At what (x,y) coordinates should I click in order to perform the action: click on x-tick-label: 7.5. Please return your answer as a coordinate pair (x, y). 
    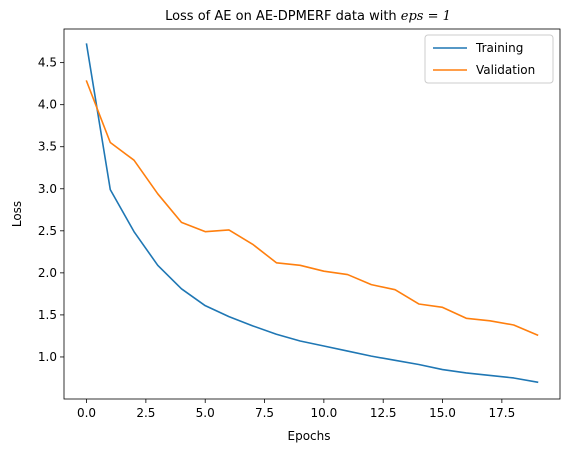
    Looking at the image, I should click on (264, 413).